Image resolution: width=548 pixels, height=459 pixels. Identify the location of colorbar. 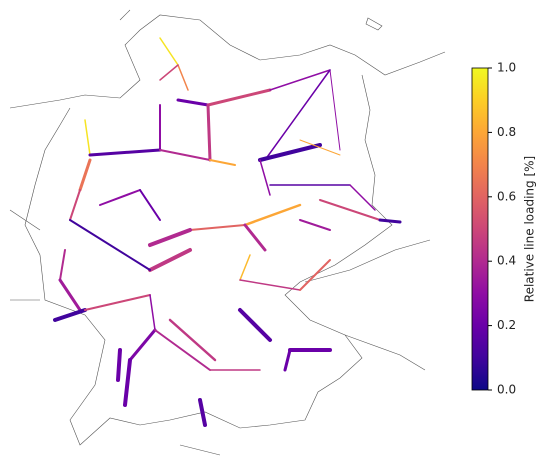
(480, 229).